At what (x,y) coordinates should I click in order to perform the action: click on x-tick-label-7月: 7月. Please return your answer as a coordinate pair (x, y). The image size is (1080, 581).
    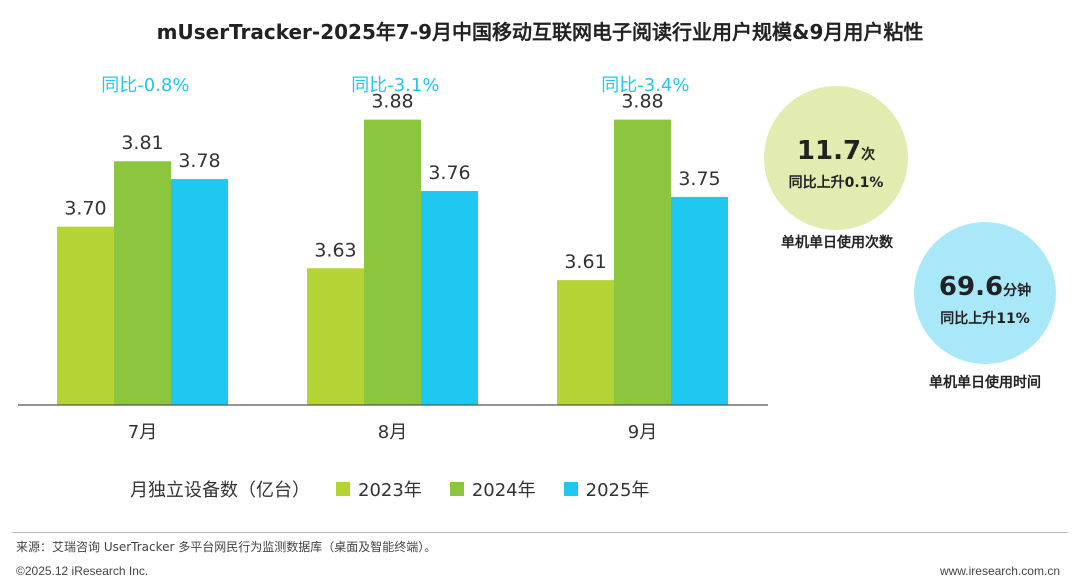
    Looking at the image, I should click on (142, 432).